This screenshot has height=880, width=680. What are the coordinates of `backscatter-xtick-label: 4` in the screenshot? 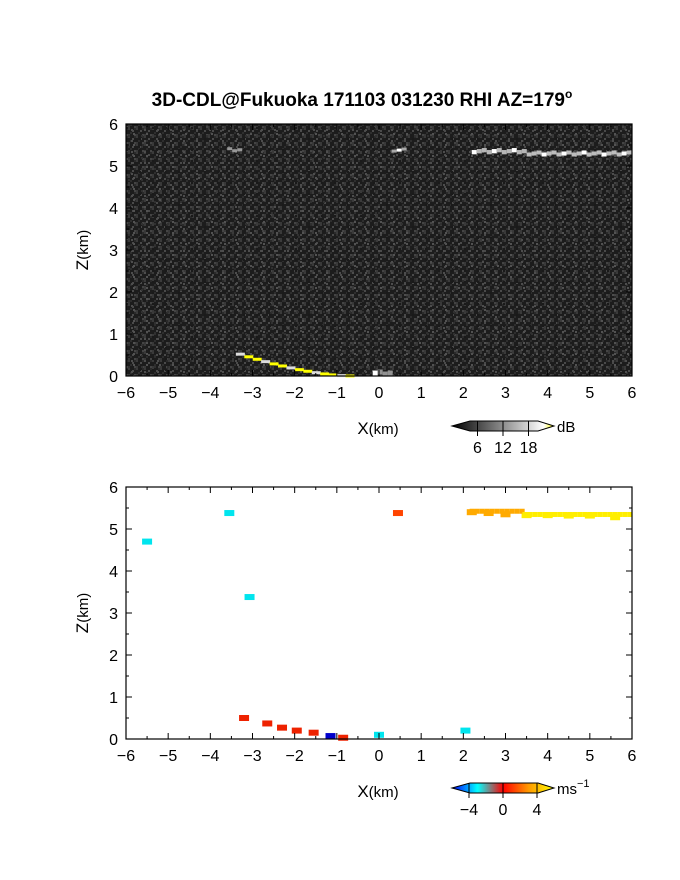 It's located at (547, 393).